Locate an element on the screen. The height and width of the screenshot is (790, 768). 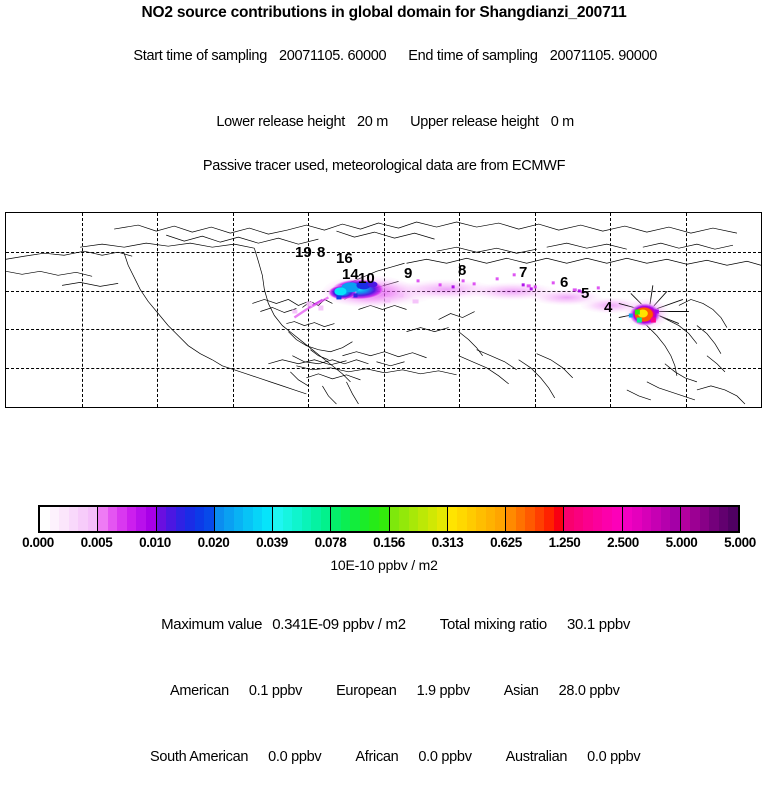
concentration-plume-layer is located at coordinates (490, 301).